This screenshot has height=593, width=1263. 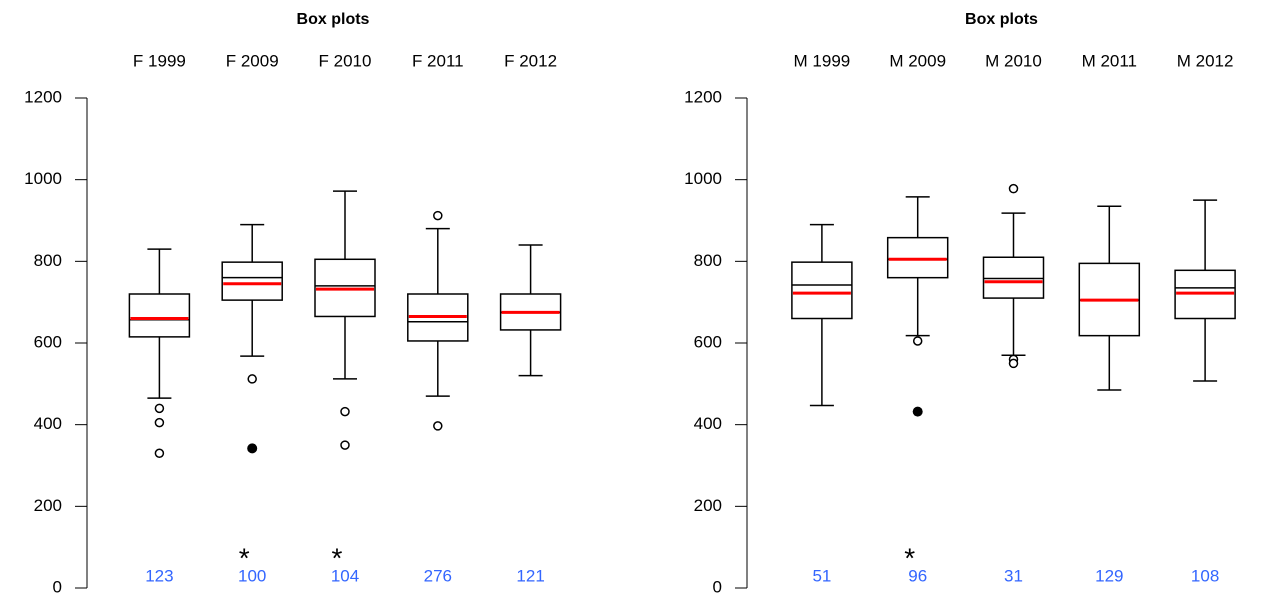 I want to click on count-label: 100, so click(x=252, y=575).